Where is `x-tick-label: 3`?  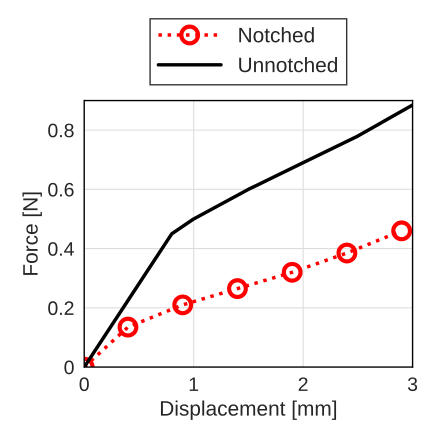 x-tick-label: 3 is located at coordinates (413, 384).